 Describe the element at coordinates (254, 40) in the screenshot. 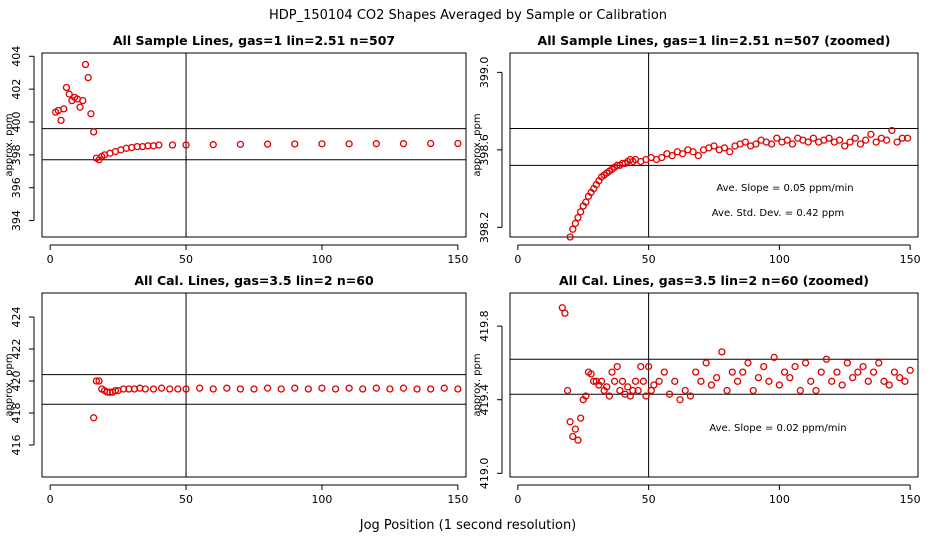

I see `panel-title: All Sample Lines, gas=1 lin=2.51 n=507` at that location.